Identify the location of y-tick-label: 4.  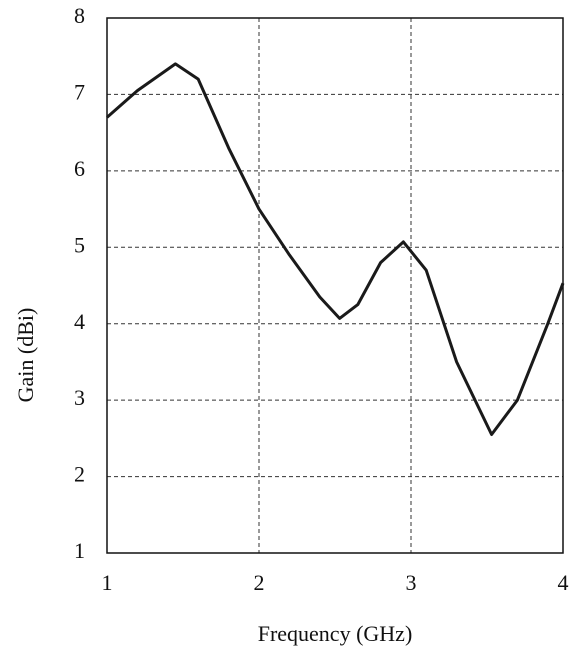
(79, 321).